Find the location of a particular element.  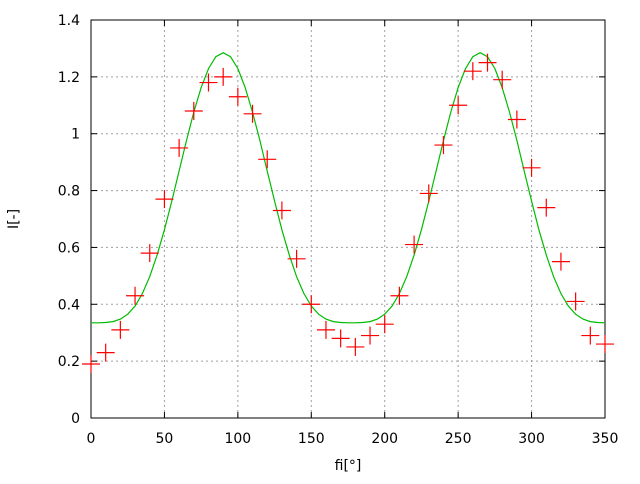

y-axis-label: I[-] is located at coordinates (14, 219).